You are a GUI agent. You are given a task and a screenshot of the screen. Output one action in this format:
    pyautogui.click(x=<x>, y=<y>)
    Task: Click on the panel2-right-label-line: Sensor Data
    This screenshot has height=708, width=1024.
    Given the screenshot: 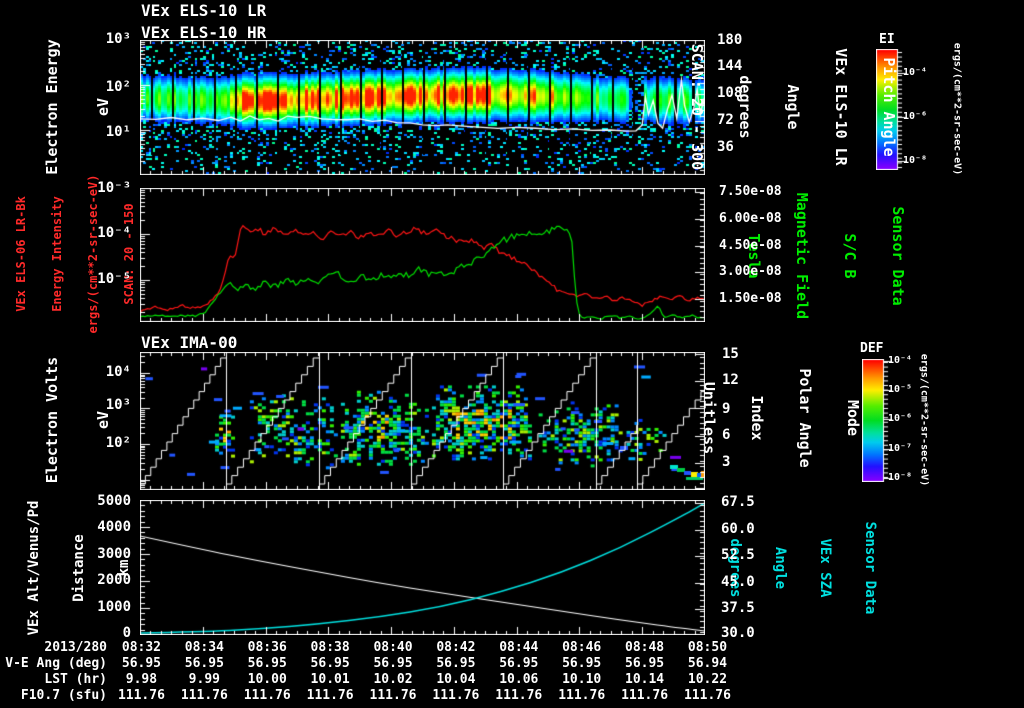 What is the action you would take?
    pyautogui.click(x=898, y=256)
    